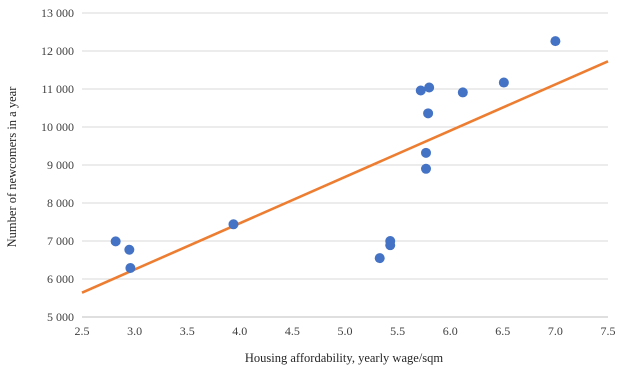 The height and width of the screenshot is (371, 618). Describe the element at coordinates (57, 127) in the screenshot. I see `y-tick-label: 10 000` at that location.